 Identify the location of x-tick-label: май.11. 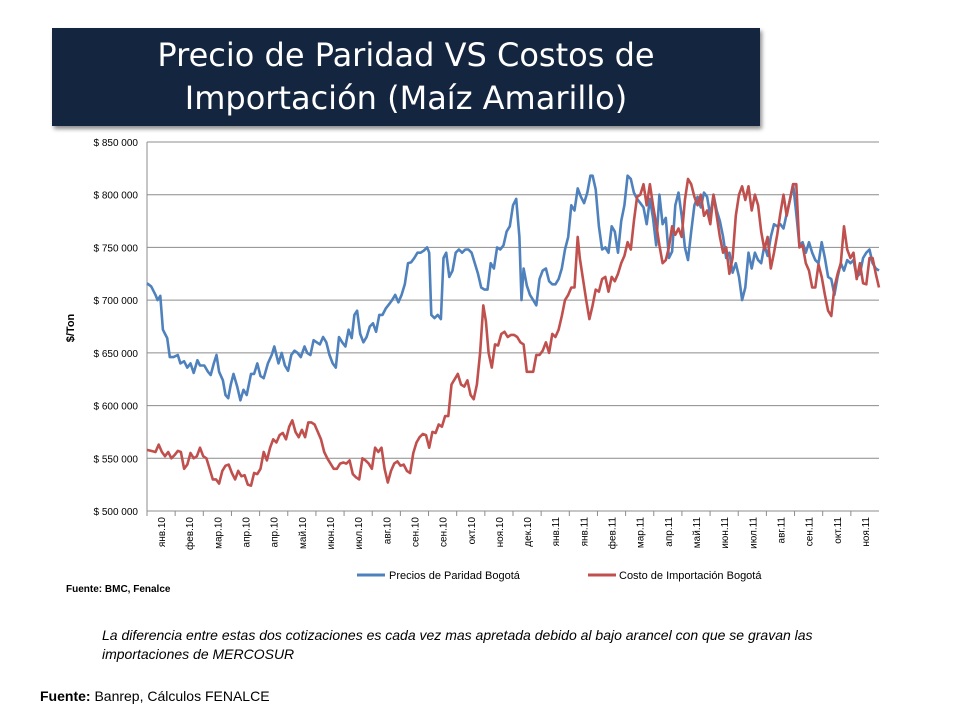
(697, 533).